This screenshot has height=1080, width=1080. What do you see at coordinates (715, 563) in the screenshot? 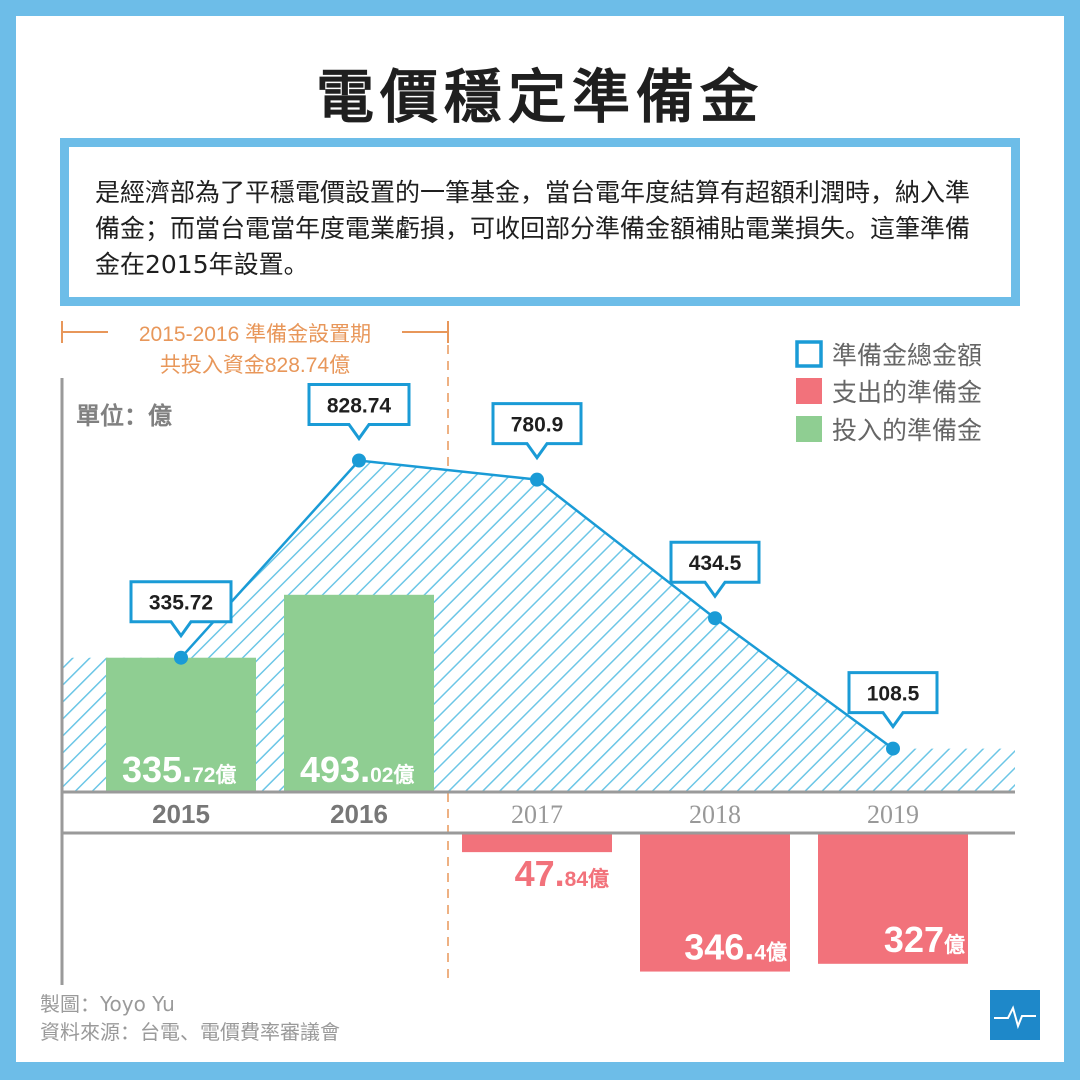
I see `total-callout-label-2018: 434.5` at bounding box center [715, 563].